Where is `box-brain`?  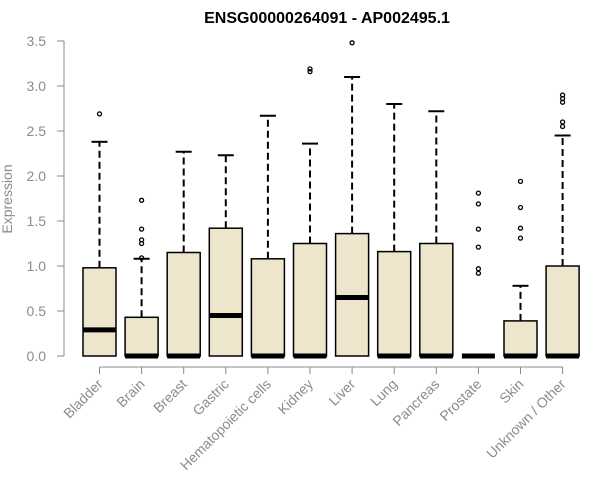 box-brain is located at coordinates (141, 278).